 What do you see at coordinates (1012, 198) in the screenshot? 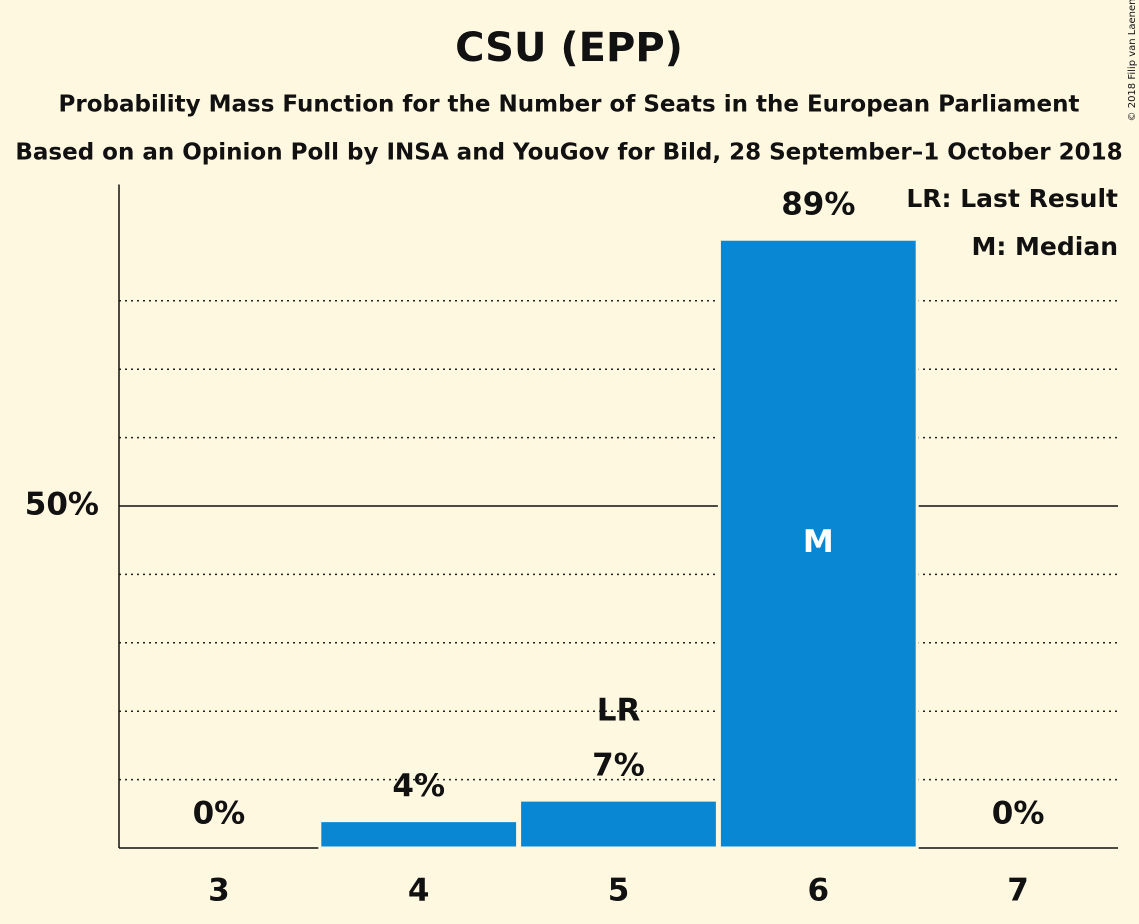
I see `legend-entry: LR: Last Result` at bounding box center [1012, 198].